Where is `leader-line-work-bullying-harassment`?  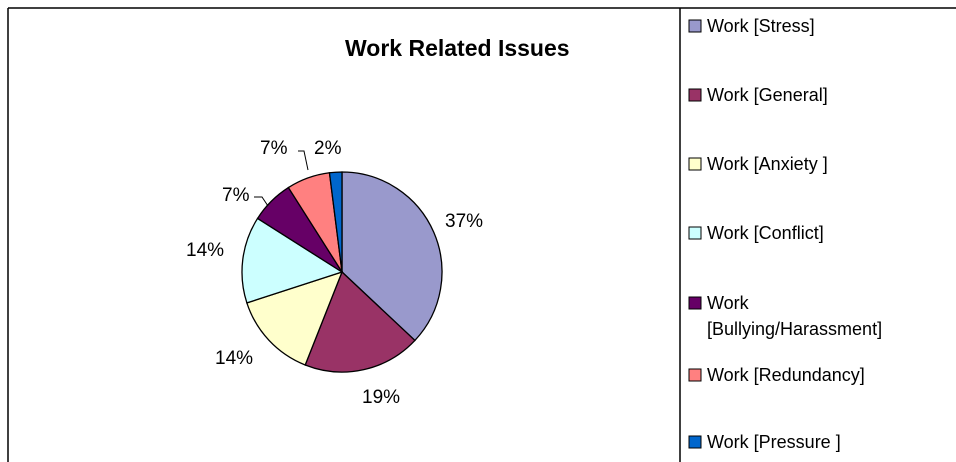
leader-line-work-bullying-harassment is located at coordinates (261, 201).